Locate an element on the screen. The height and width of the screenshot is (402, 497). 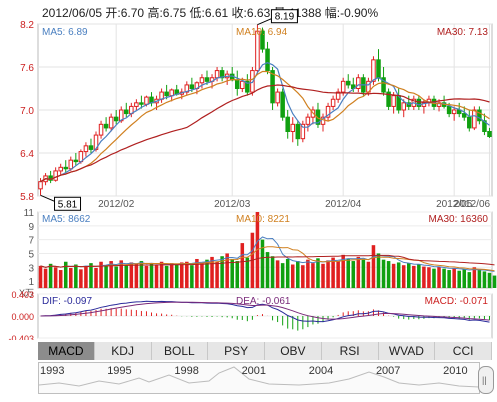
high-value: 6.75 is located at coordinates (174, 13).